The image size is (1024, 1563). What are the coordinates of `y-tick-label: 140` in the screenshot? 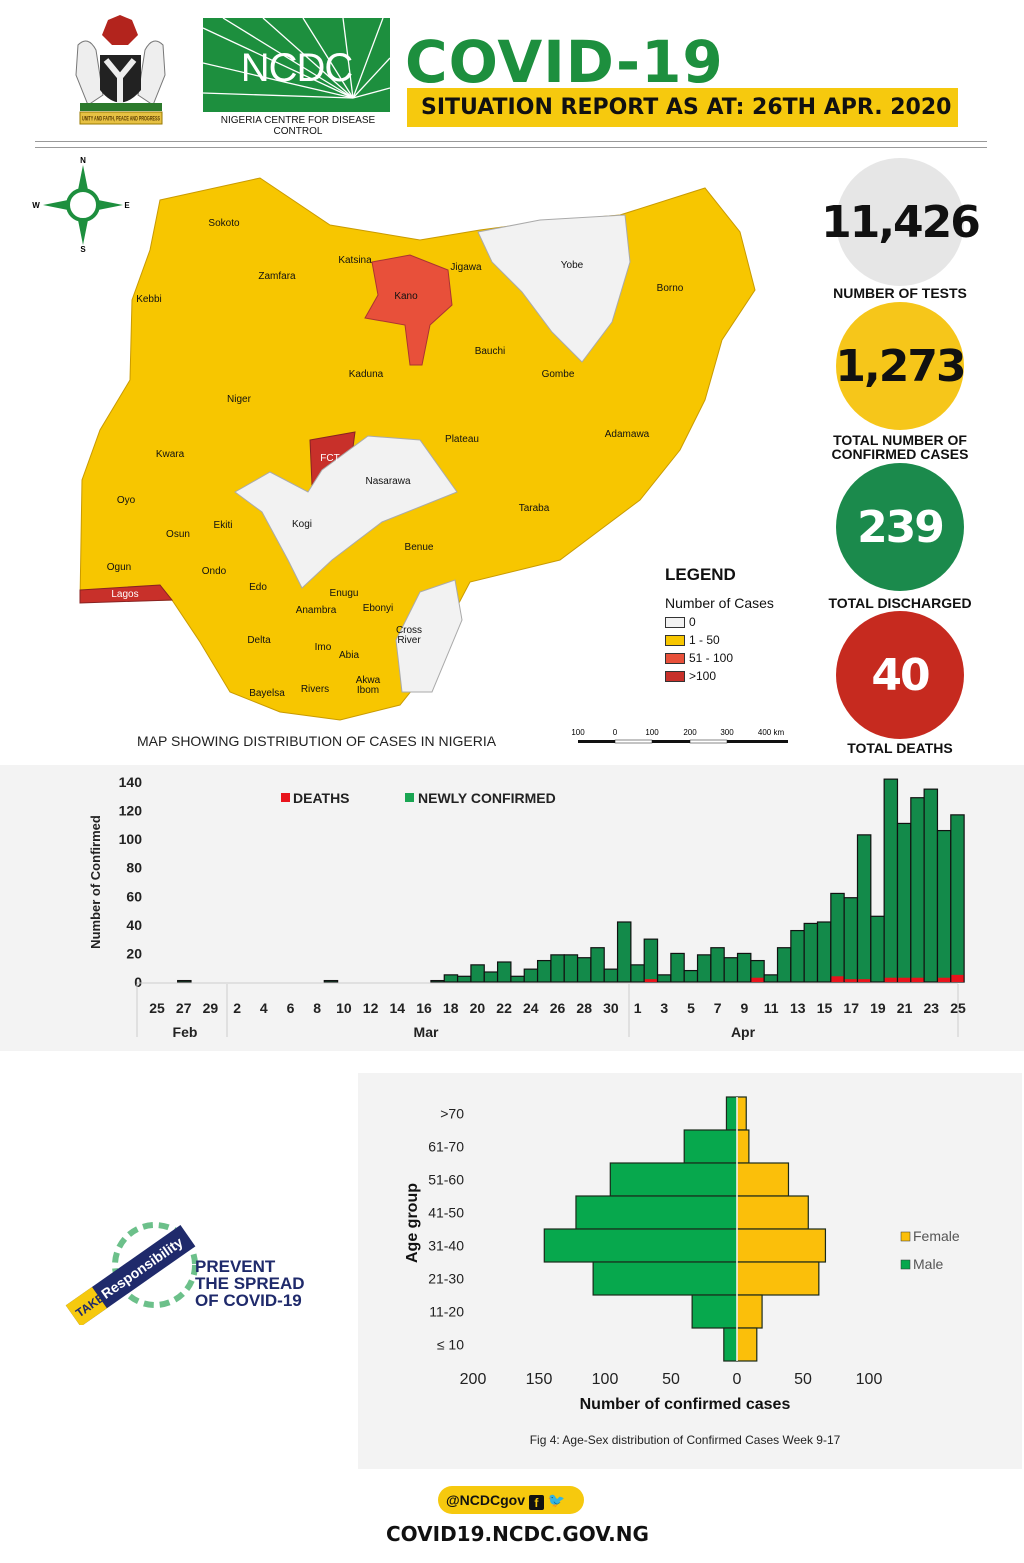 It's located at (131, 782).